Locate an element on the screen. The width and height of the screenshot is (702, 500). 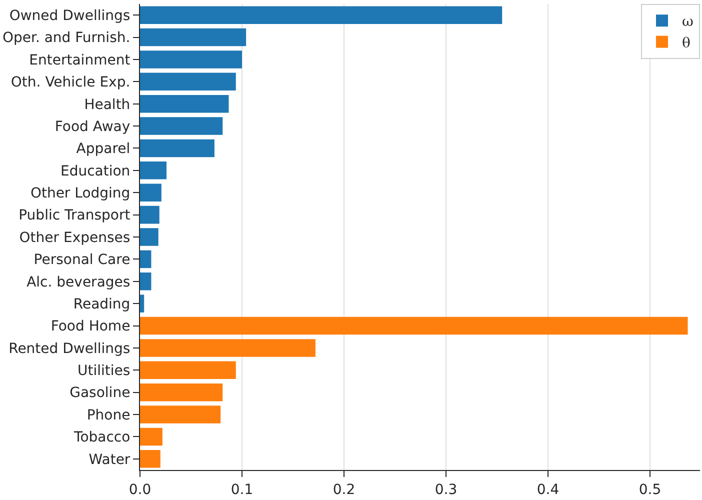
y-tick-label: Public Transport is located at coordinates (74, 216).